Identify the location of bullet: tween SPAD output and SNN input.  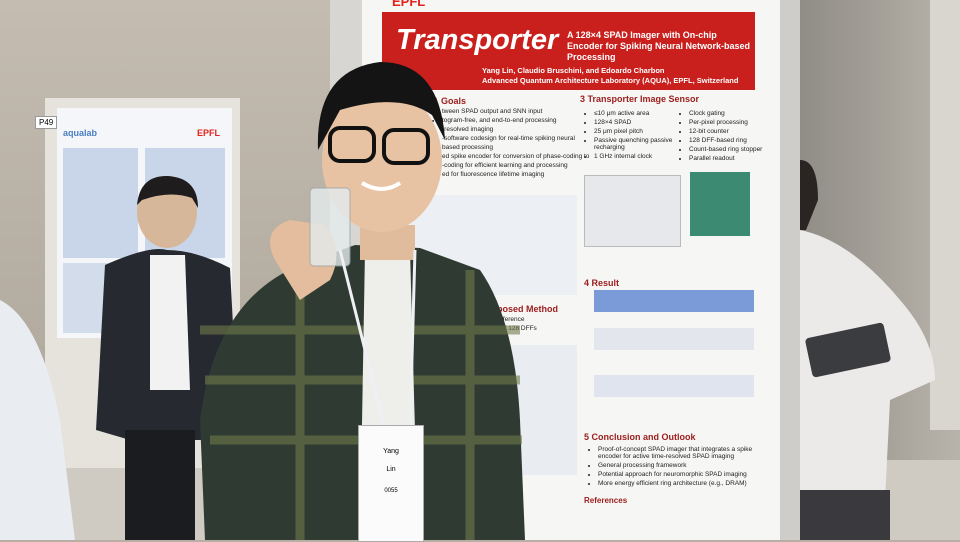
(517, 111).